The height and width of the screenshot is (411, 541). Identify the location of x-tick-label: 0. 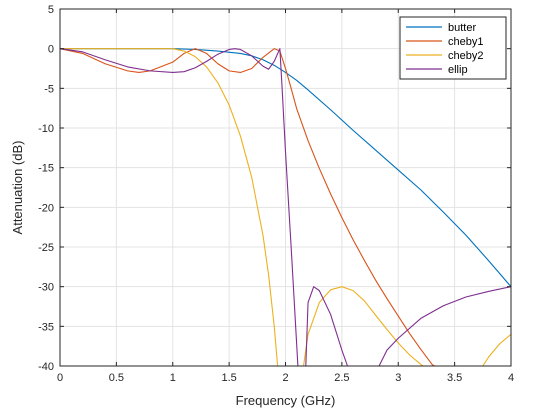
(60, 378).